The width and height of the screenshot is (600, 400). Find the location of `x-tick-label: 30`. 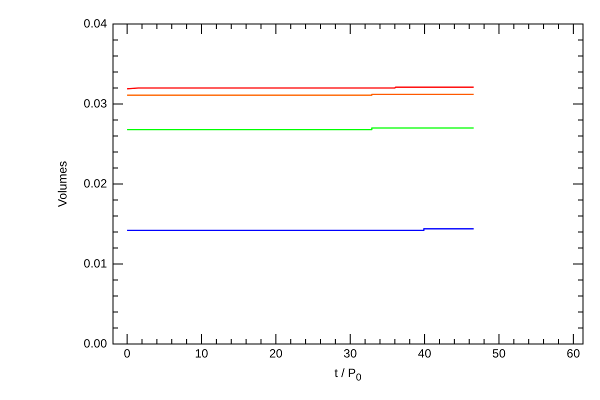

x-tick-label: 30 is located at coordinates (351, 353).